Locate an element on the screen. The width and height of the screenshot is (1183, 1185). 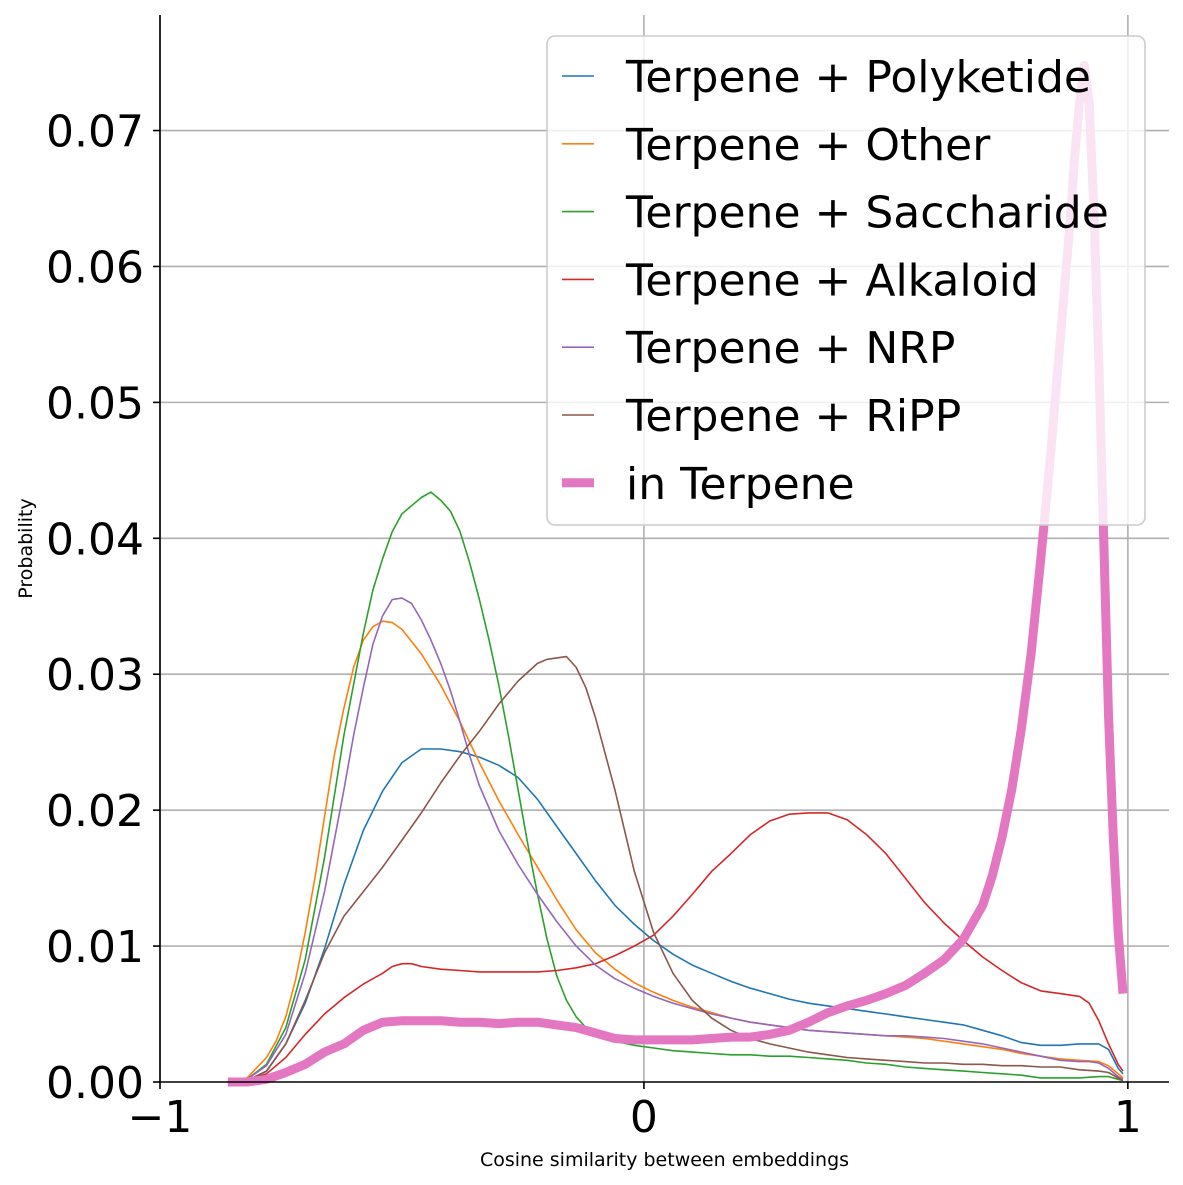
y-tick-label: 0.02 is located at coordinates (95, 811).